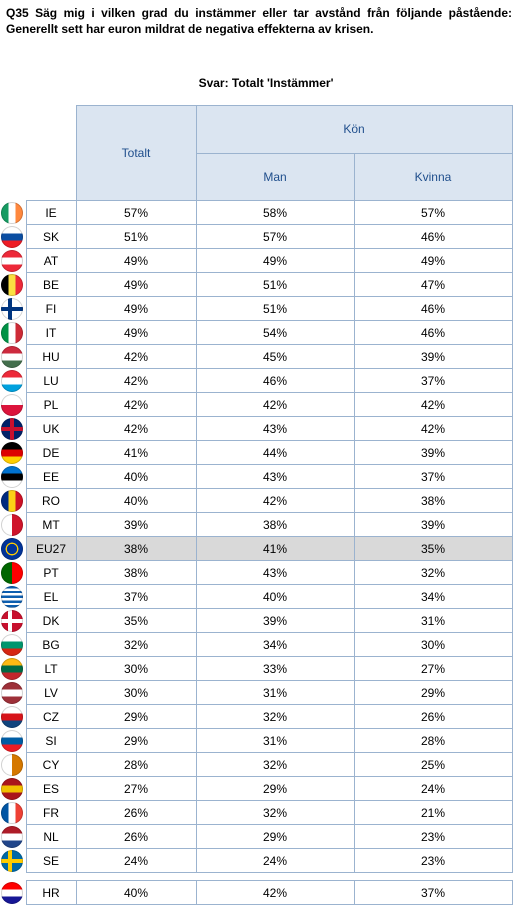 This screenshot has width=532, height=920. What do you see at coordinates (256, 380) in the screenshot?
I see `table-row: LU 42% 46% 37%` at bounding box center [256, 380].